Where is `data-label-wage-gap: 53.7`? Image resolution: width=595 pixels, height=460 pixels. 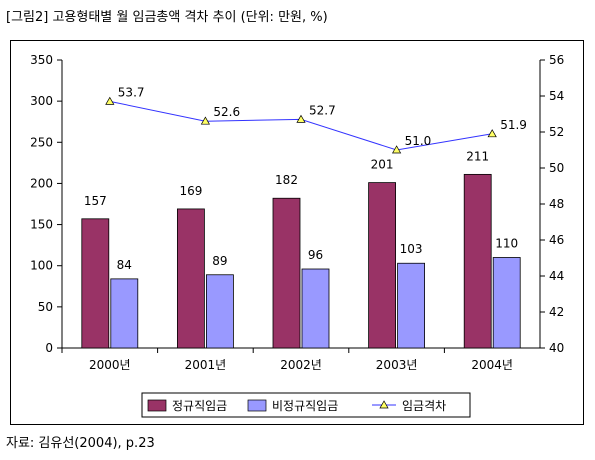 data-label-wage-gap: 53.7 is located at coordinates (131, 92).